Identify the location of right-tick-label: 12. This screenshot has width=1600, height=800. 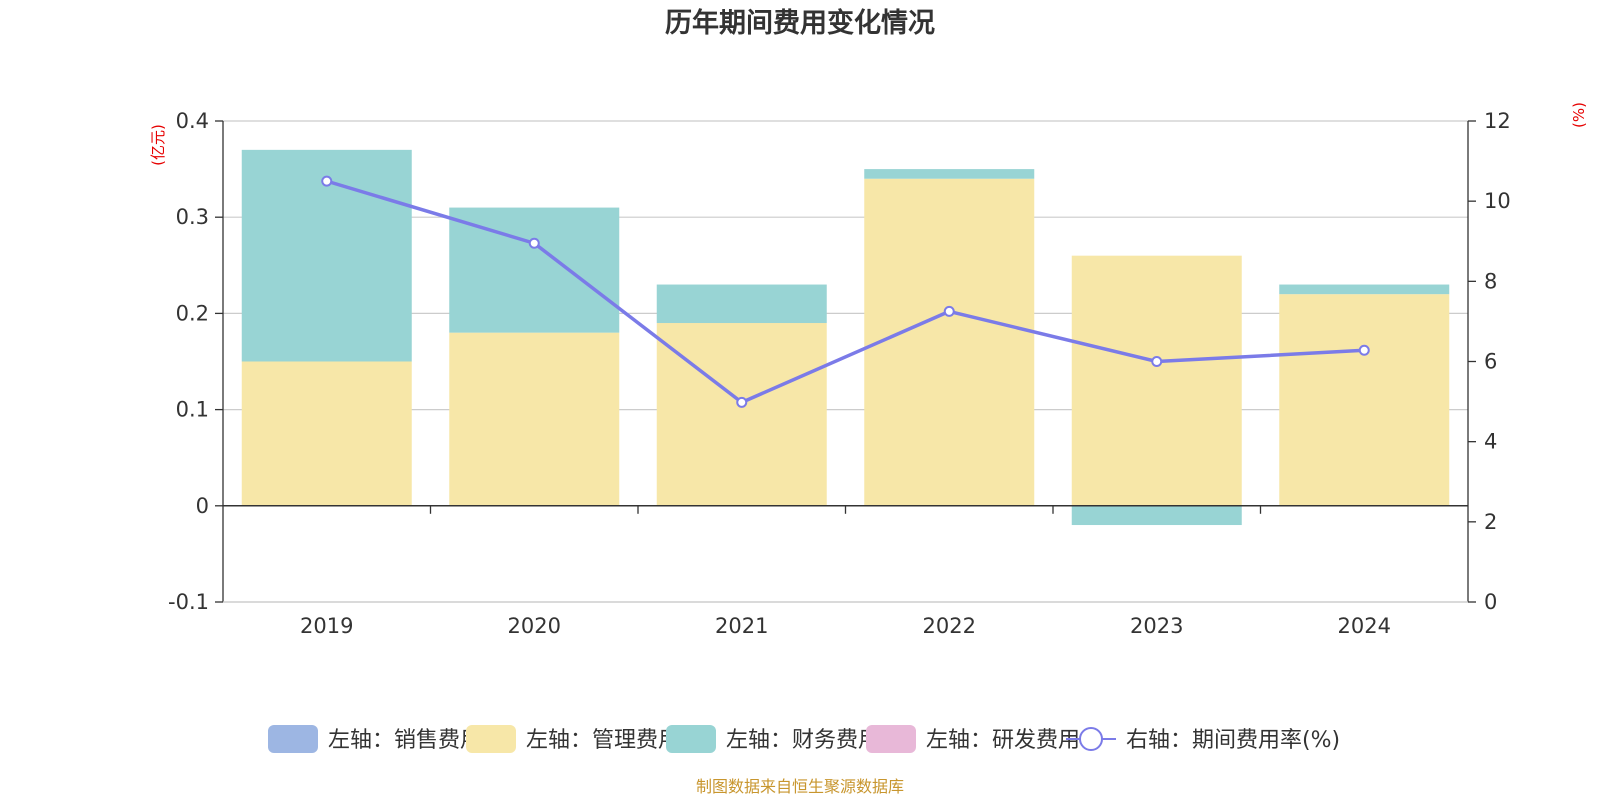
(1497, 121).